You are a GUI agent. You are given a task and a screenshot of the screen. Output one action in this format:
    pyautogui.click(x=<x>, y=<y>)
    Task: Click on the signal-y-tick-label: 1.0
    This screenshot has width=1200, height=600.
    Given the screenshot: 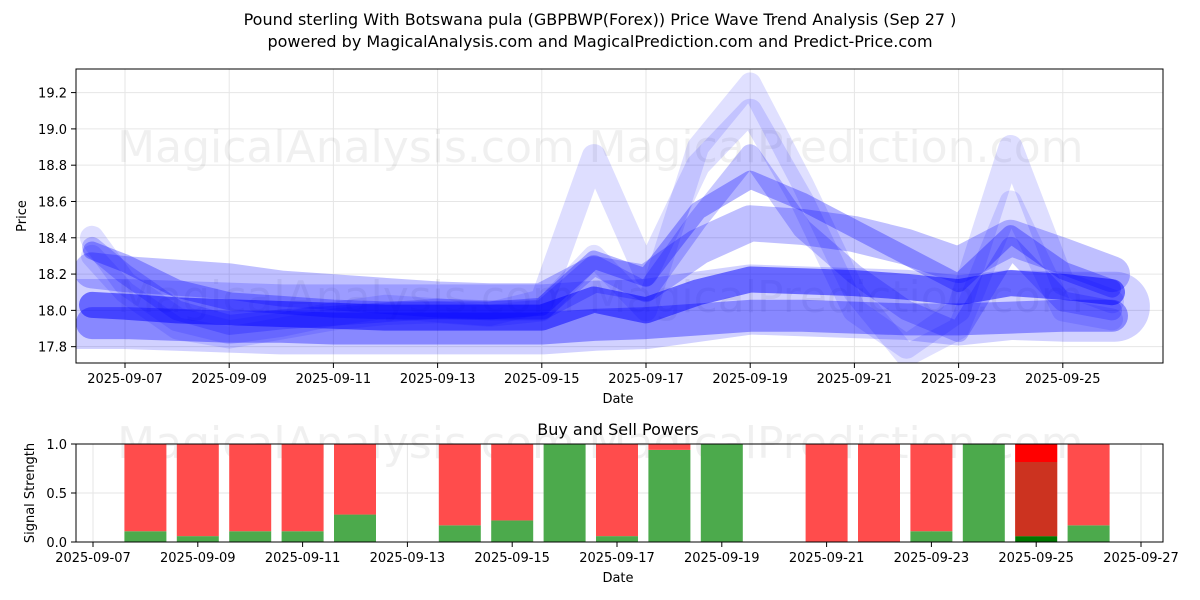 What is the action you would take?
    pyautogui.click(x=56, y=445)
    